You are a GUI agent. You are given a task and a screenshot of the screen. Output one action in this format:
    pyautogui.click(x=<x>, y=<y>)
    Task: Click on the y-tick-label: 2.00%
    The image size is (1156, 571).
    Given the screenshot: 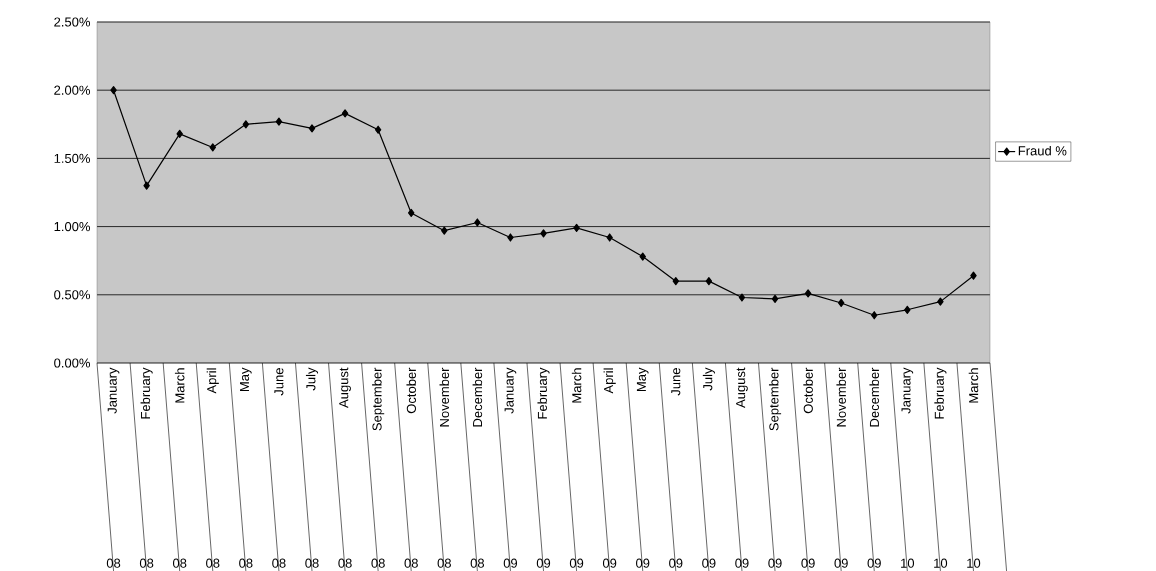 What is the action you would take?
    pyautogui.click(x=72, y=90)
    